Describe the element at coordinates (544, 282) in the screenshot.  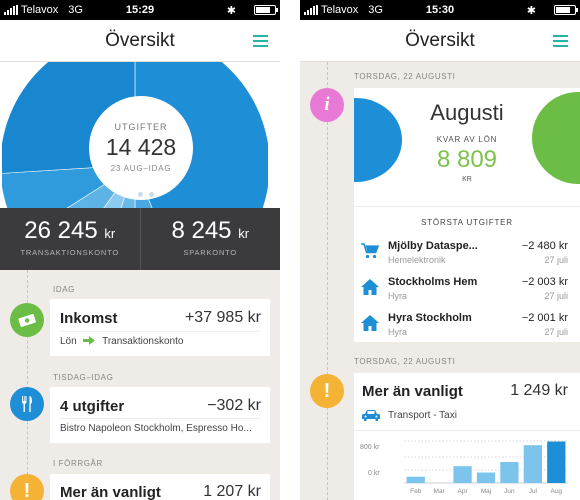
I see `expense-amount: −2 003 kr` at that location.